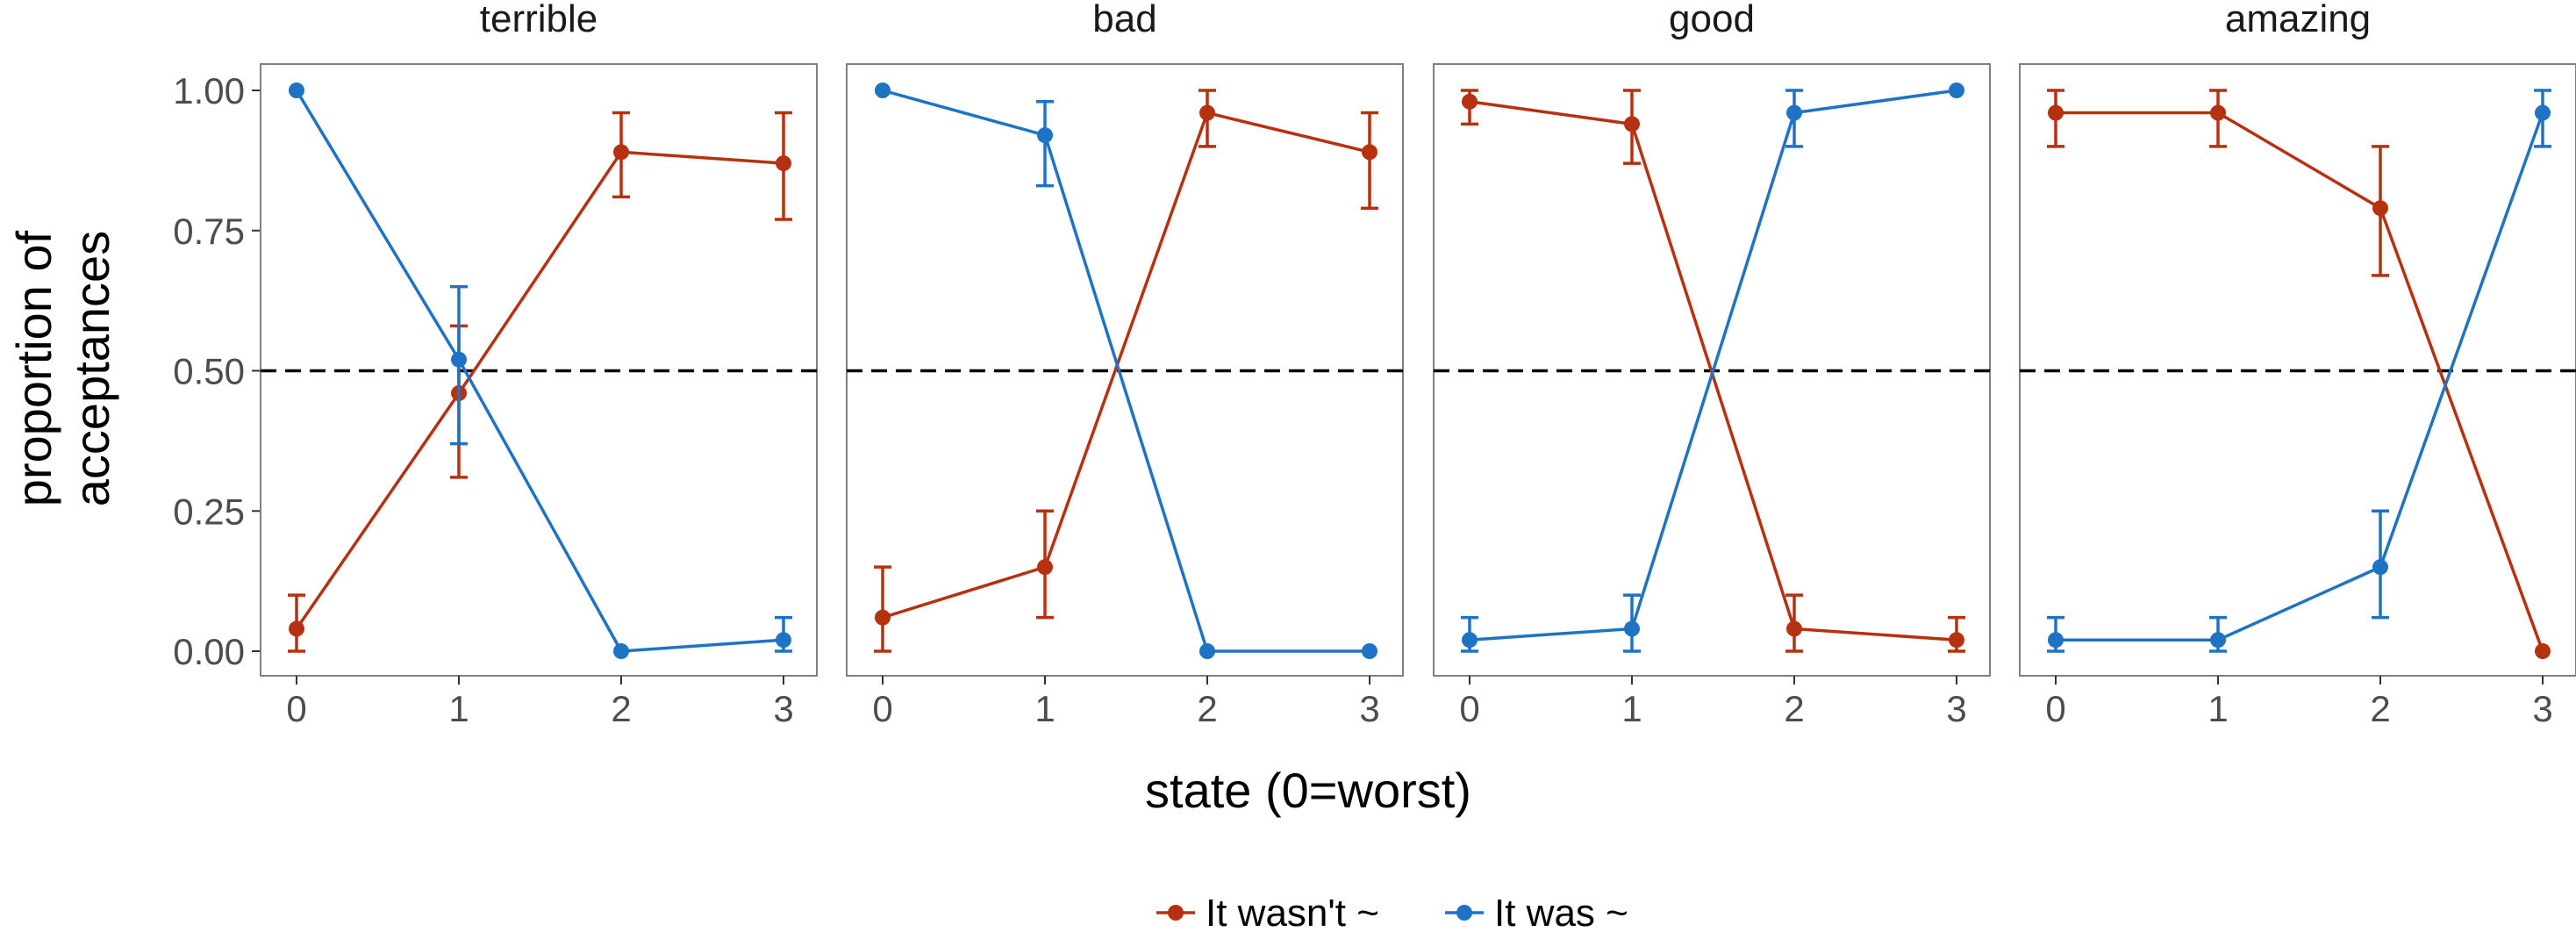  What do you see at coordinates (1308, 790) in the screenshot?
I see `x-axis-title: state (0=worst)` at bounding box center [1308, 790].